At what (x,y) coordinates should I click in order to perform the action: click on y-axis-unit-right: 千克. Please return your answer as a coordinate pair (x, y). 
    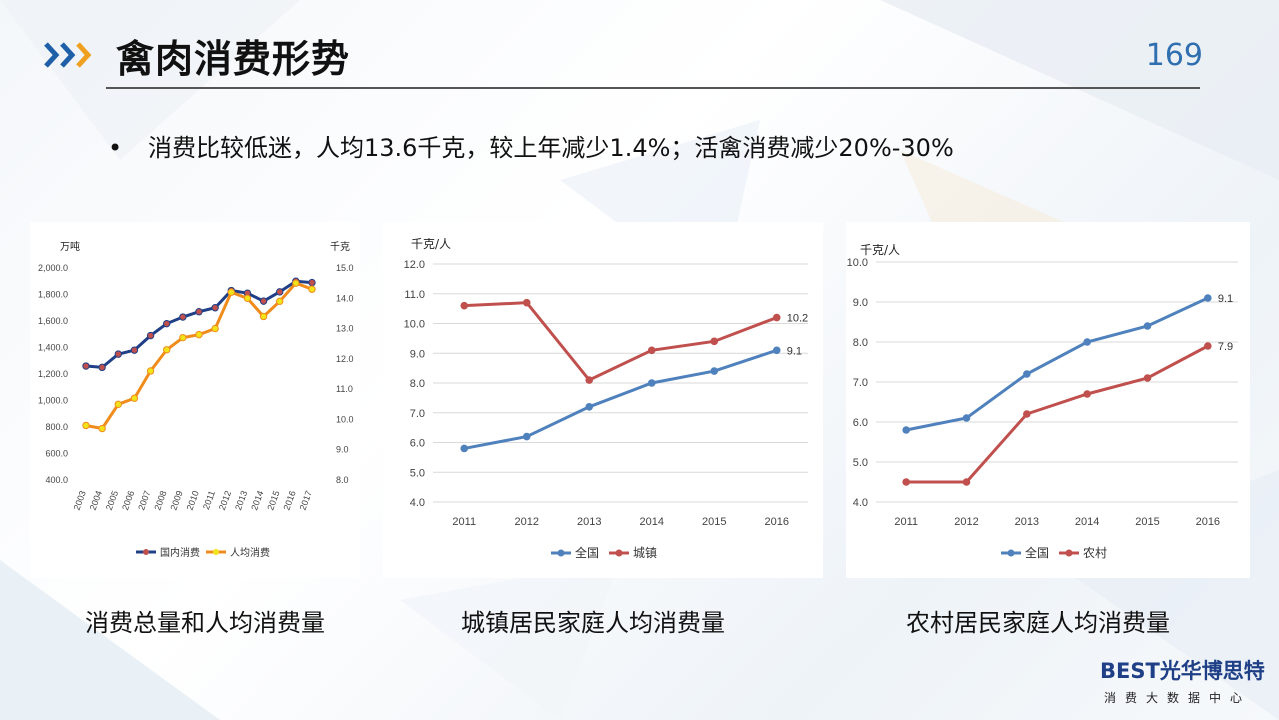
    Looking at the image, I should click on (340, 247).